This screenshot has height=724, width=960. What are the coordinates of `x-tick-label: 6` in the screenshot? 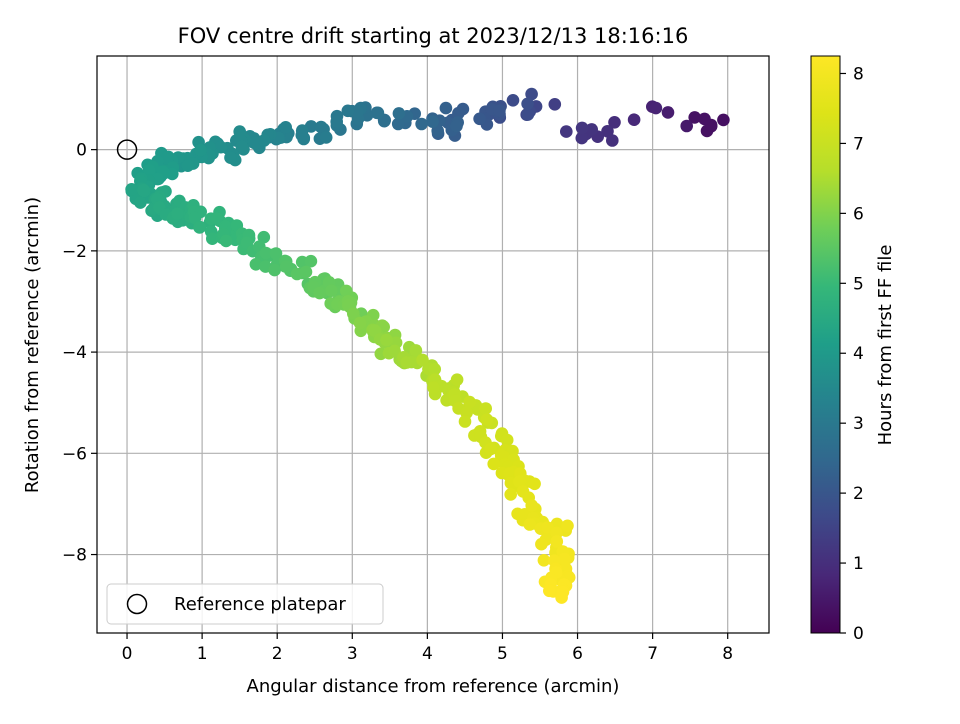 It's located at (577, 654).